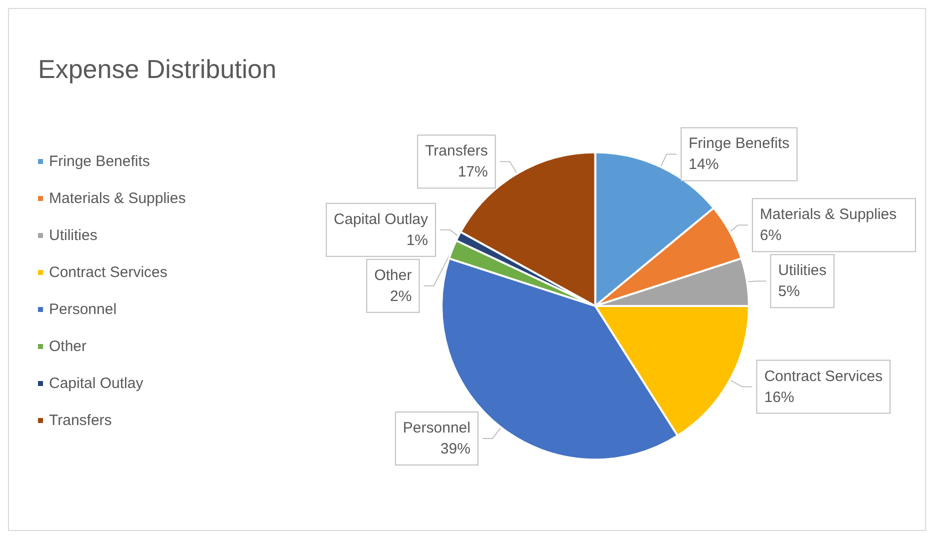 This screenshot has height=539, width=934. What do you see at coordinates (381, 219) in the screenshot?
I see `slice-label: Capital Outlay` at bounding box center [381, 219].